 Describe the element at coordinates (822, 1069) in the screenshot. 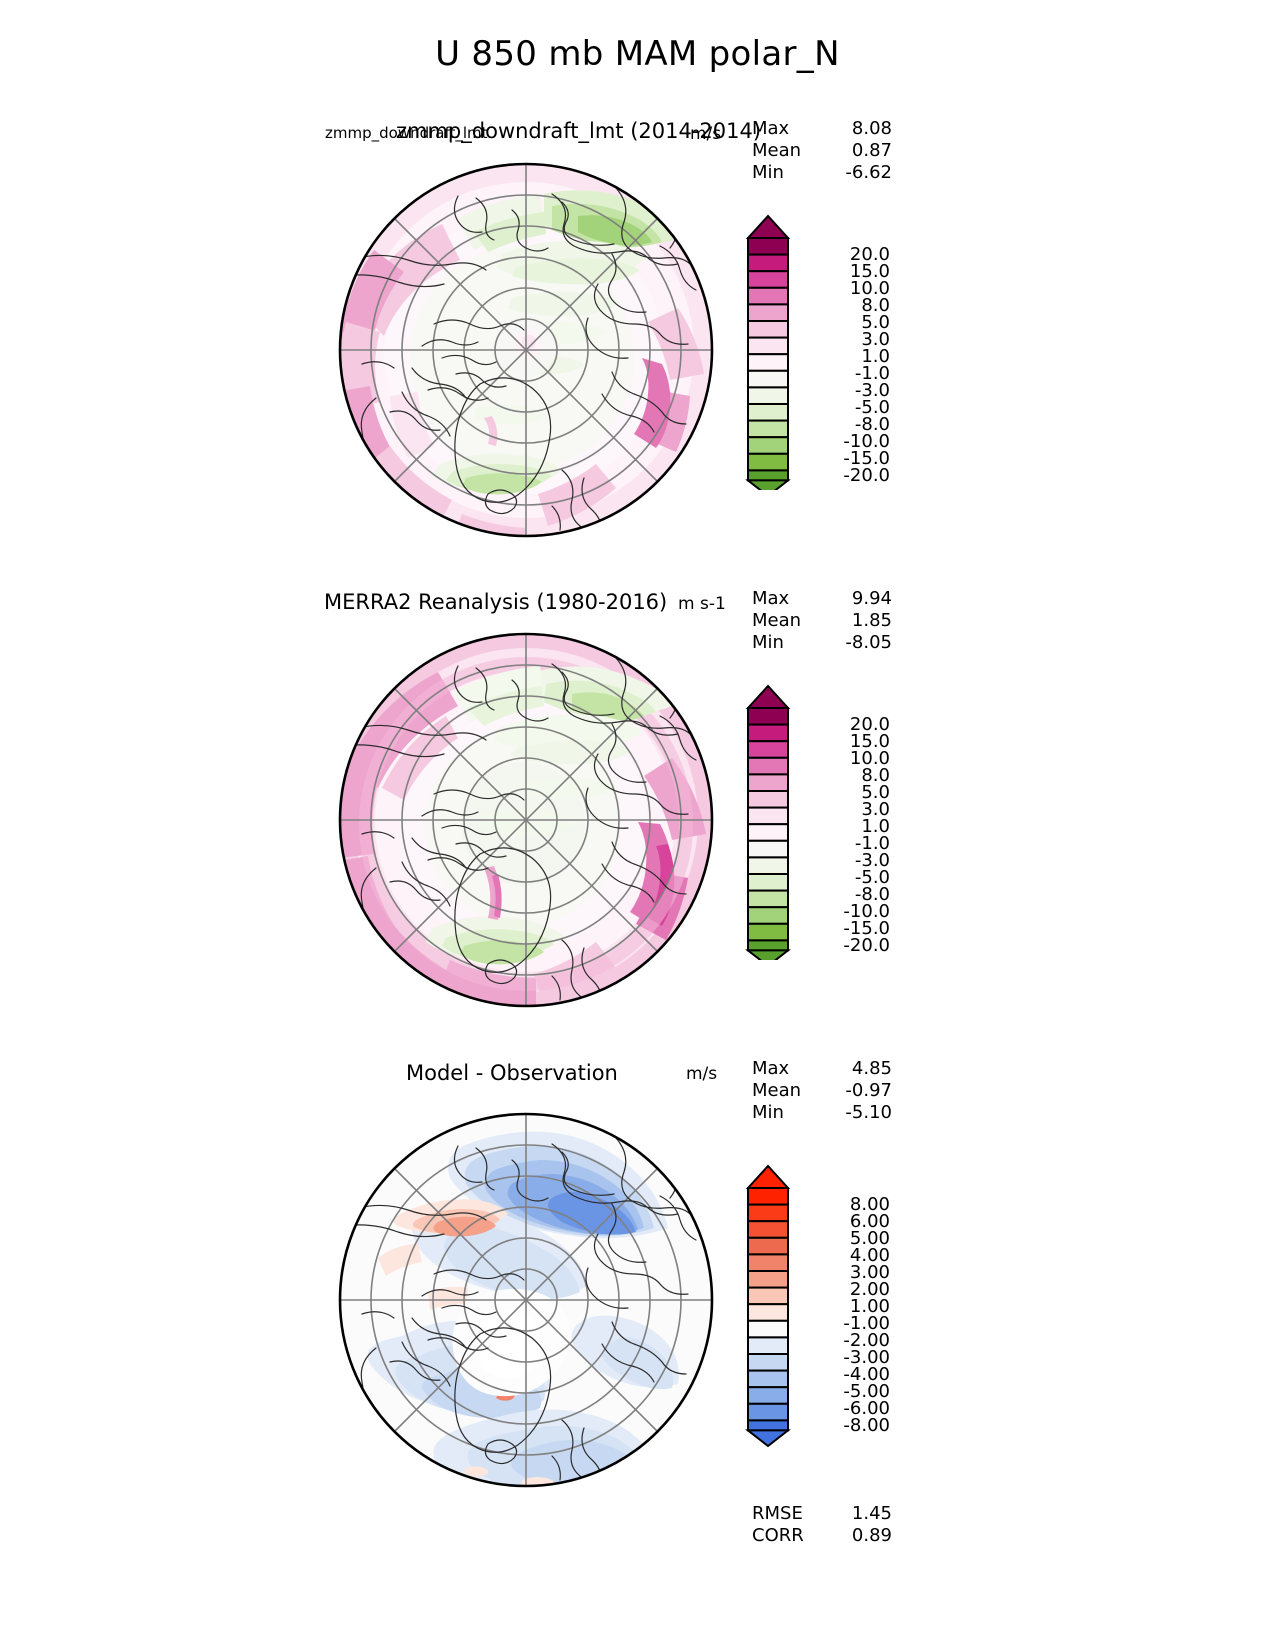

I see `stat-row: Max 4.85` at that location.